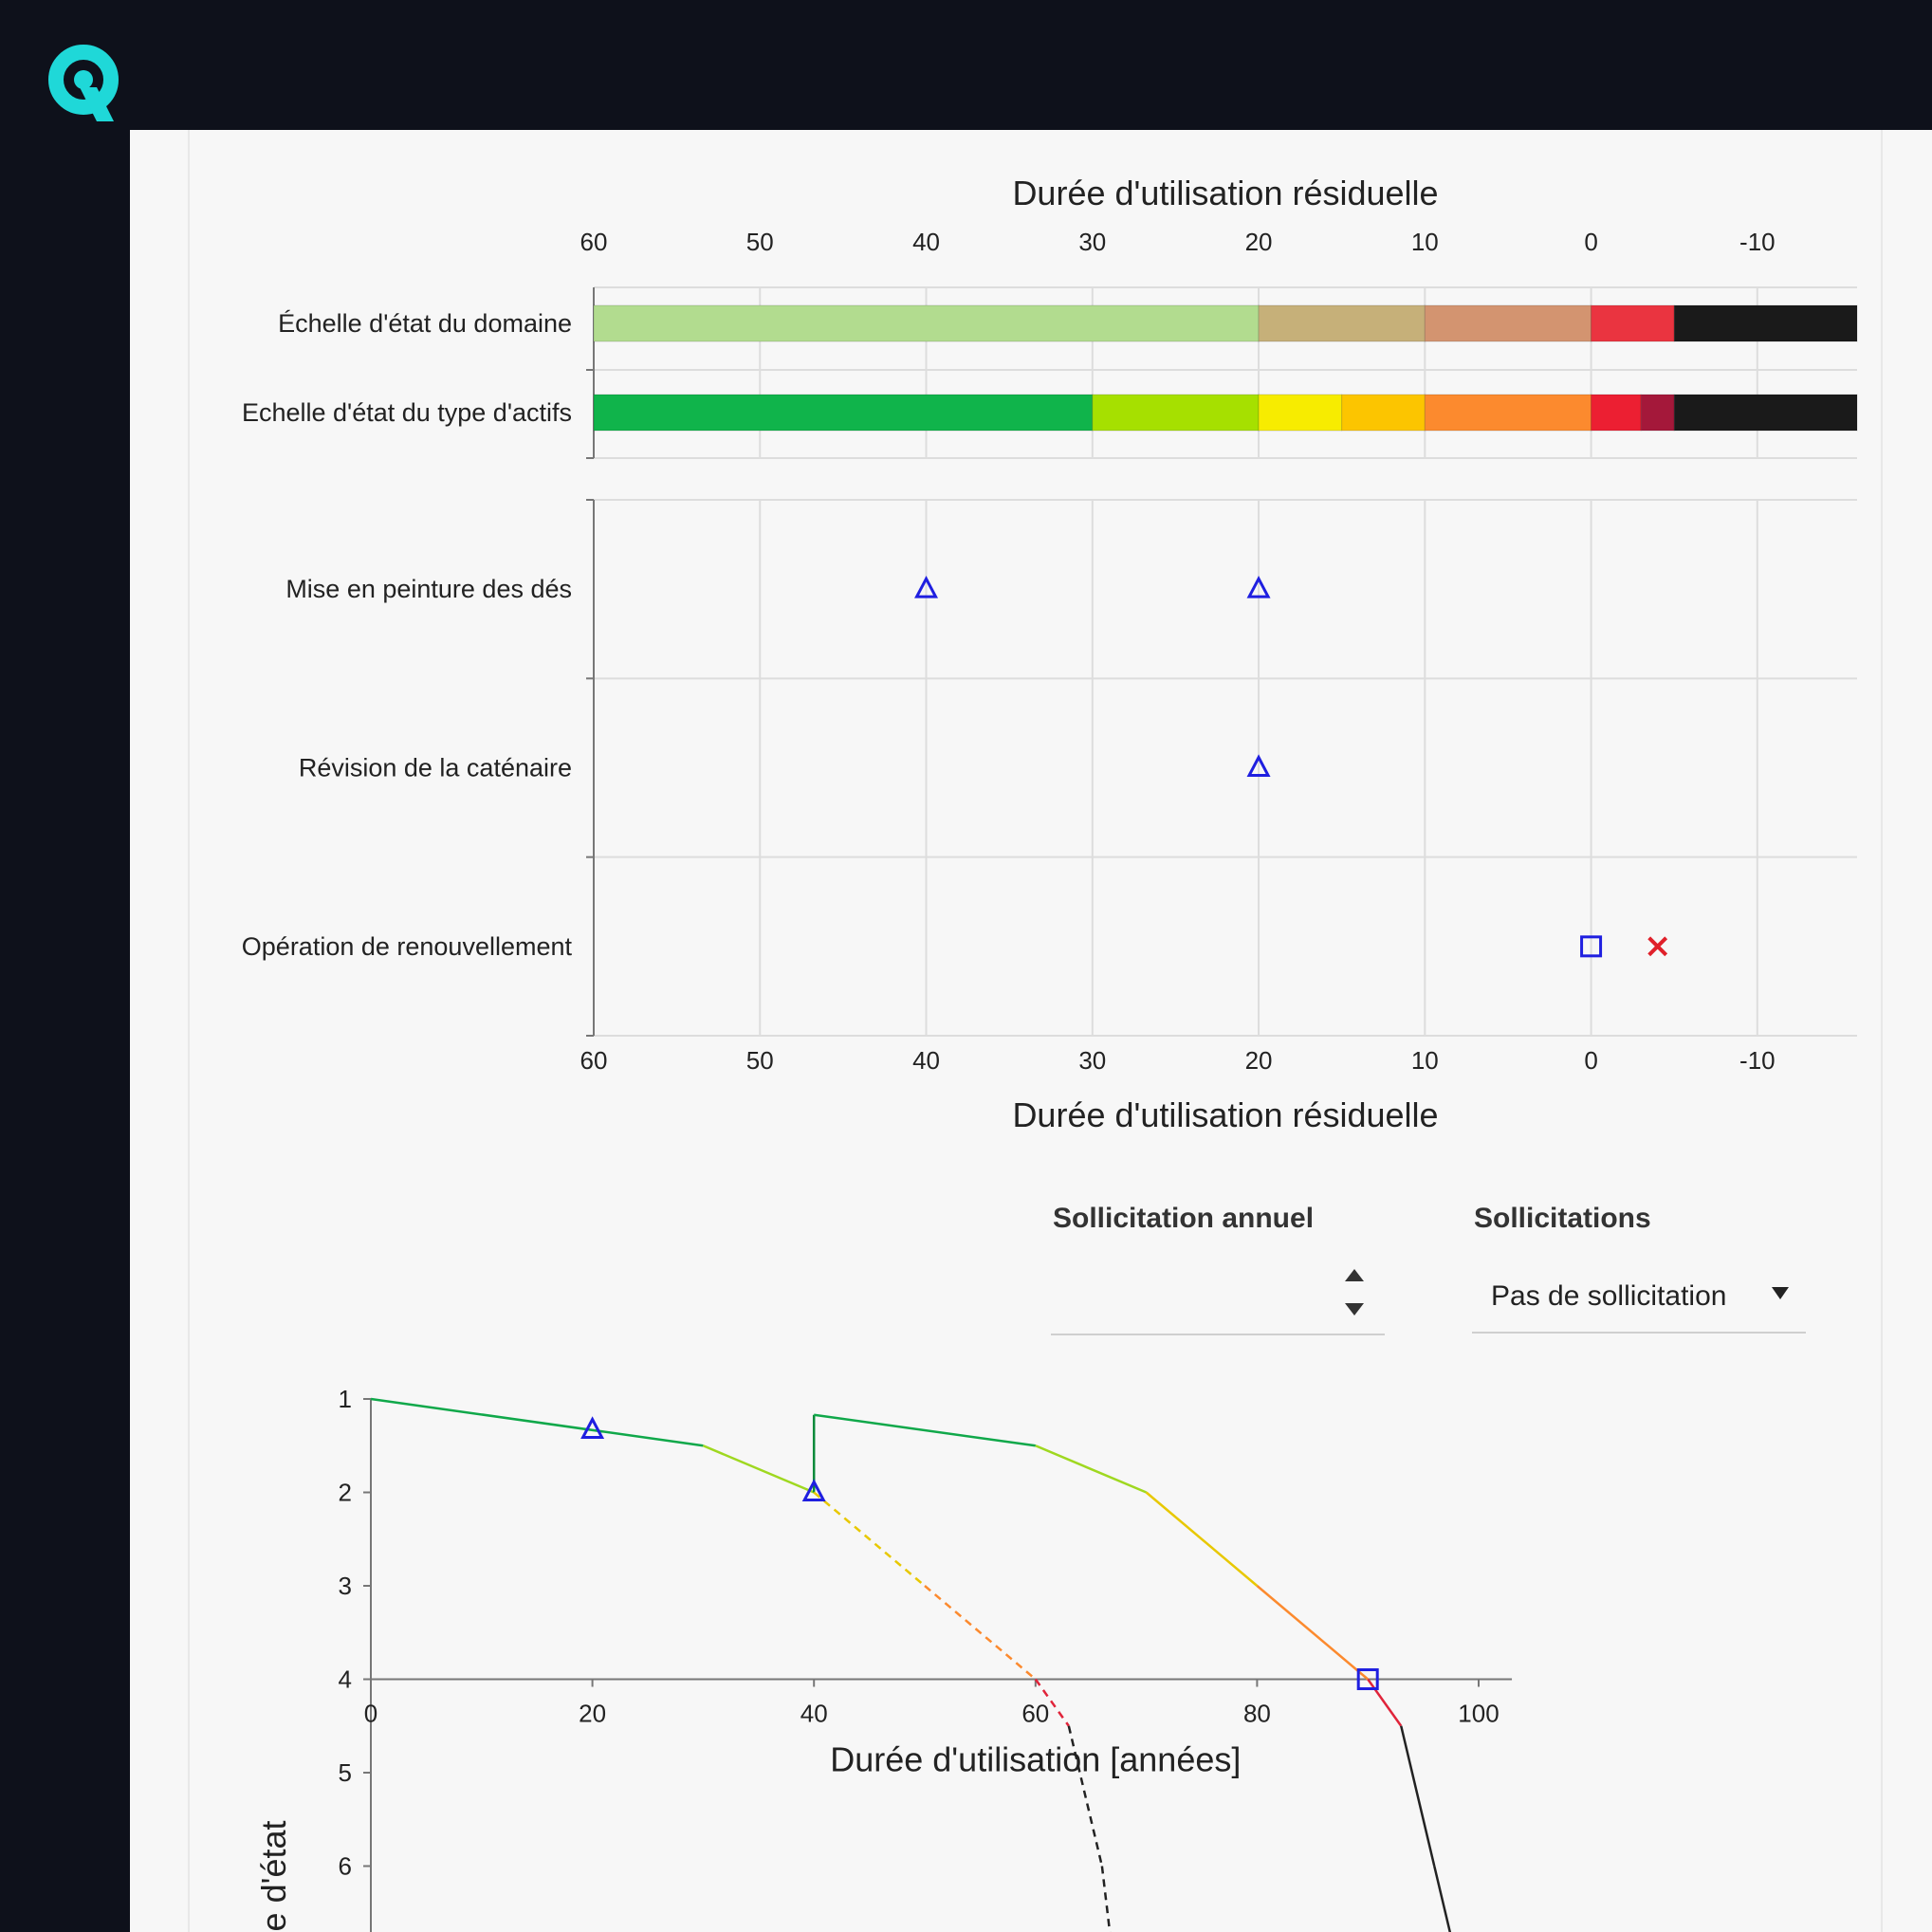 This screenshot has height=1932, width=1932. Describe the element at coordinates (1035, 1759) in the screenshot. I see `x-axis-title: Durée d'utilisation [années]` at that location.